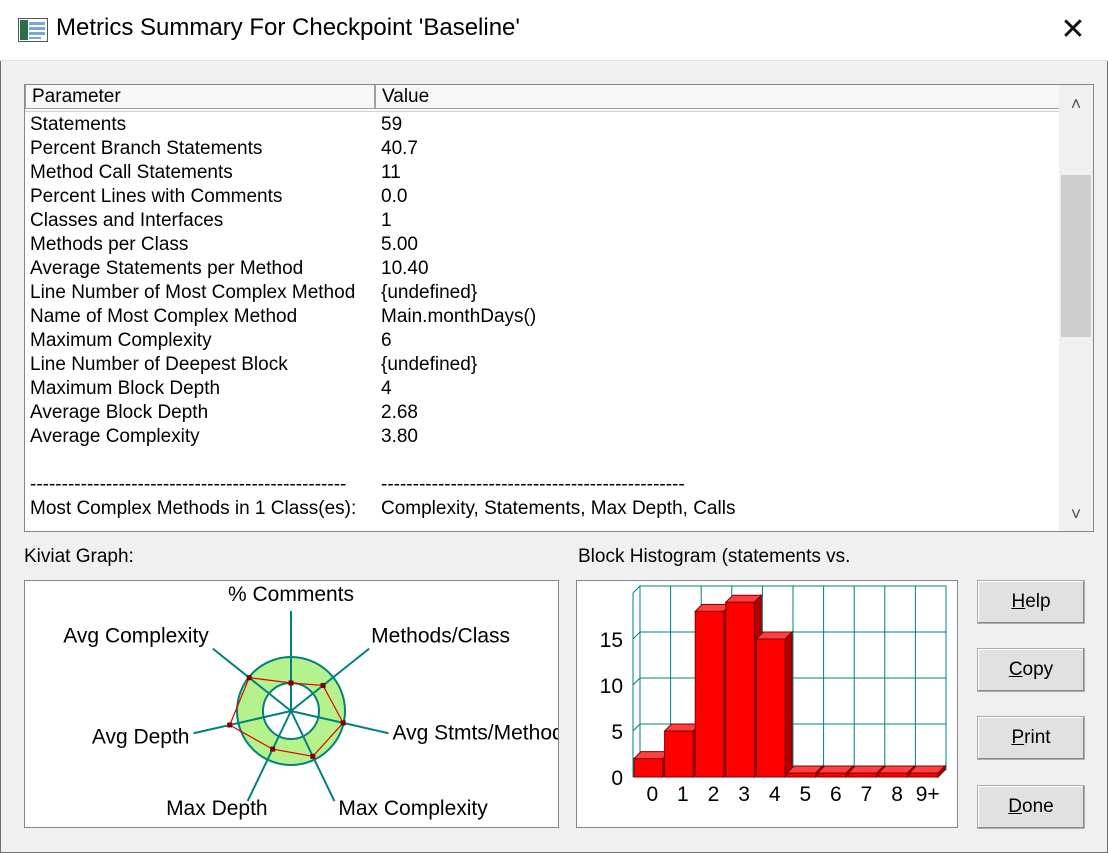  I want to click on block-histogram: 0 5 10 15 0 1 2 3 4 5 6 7 8 9+, so click(767, 704).